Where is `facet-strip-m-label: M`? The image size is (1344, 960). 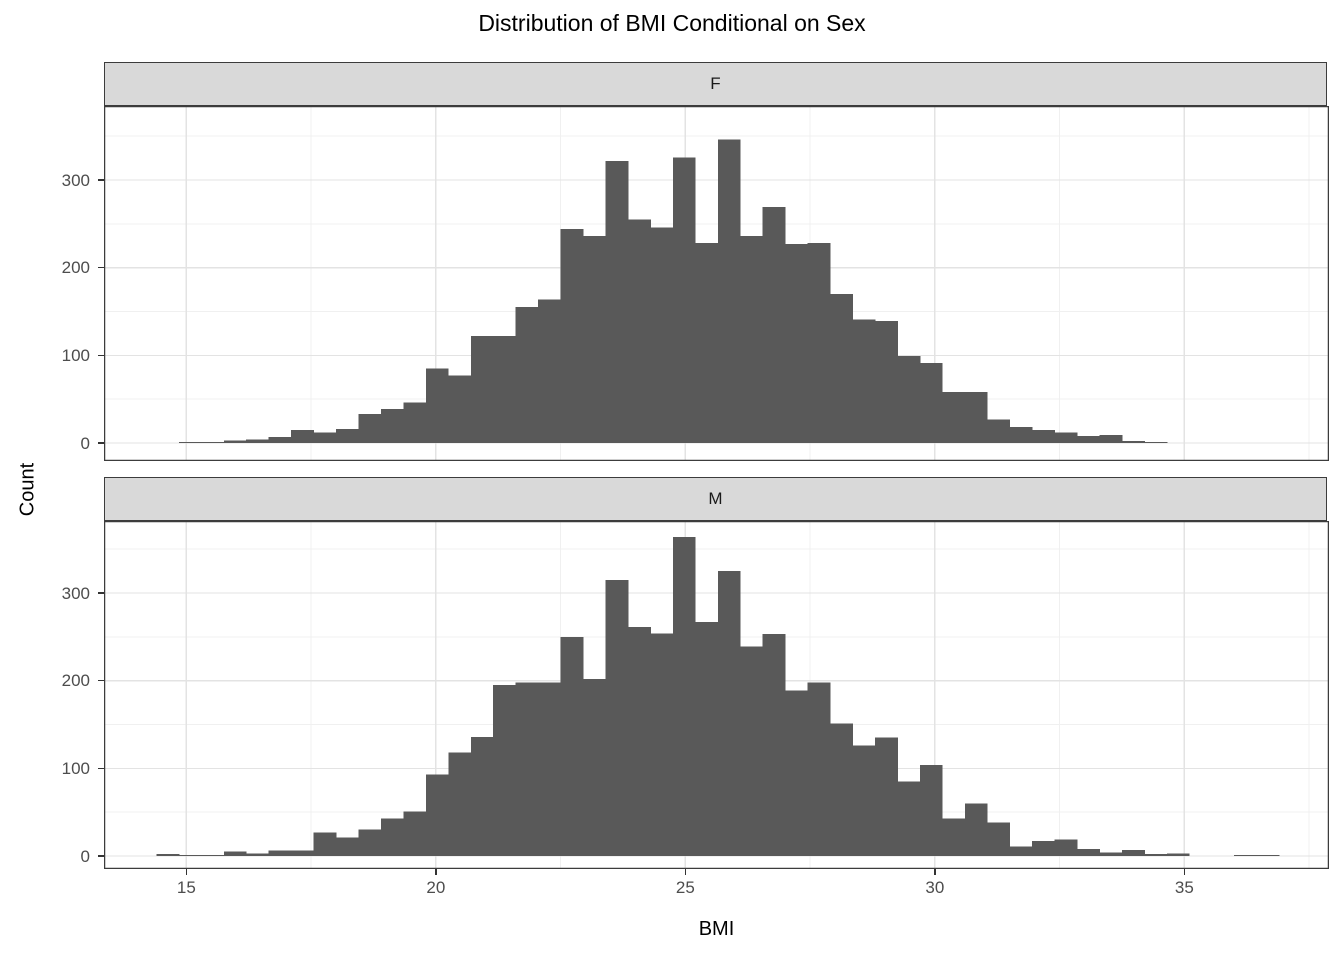 facet-strip-m-label: M is located at coordinates (715, 498).